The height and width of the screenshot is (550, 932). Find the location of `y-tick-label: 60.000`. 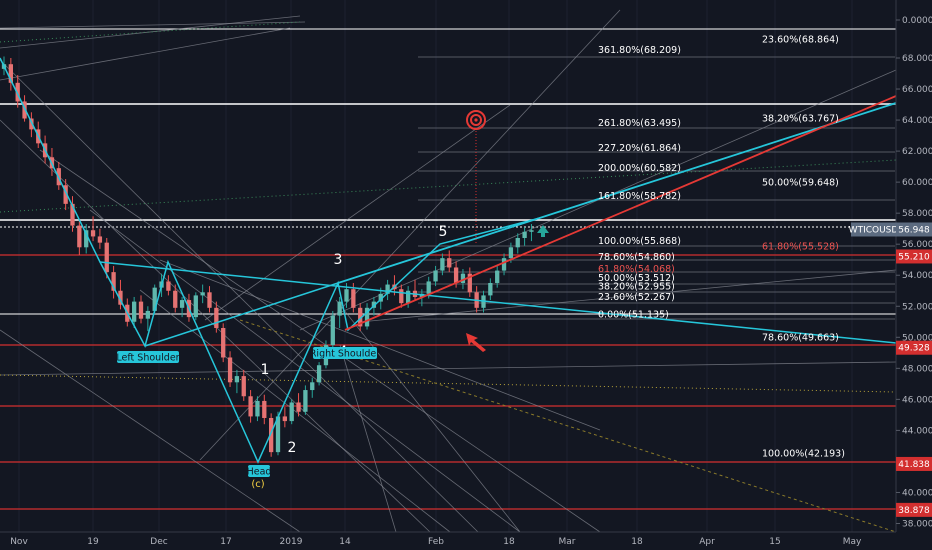

y-tick-label: 60.000 is located at coordinates (917, 183).